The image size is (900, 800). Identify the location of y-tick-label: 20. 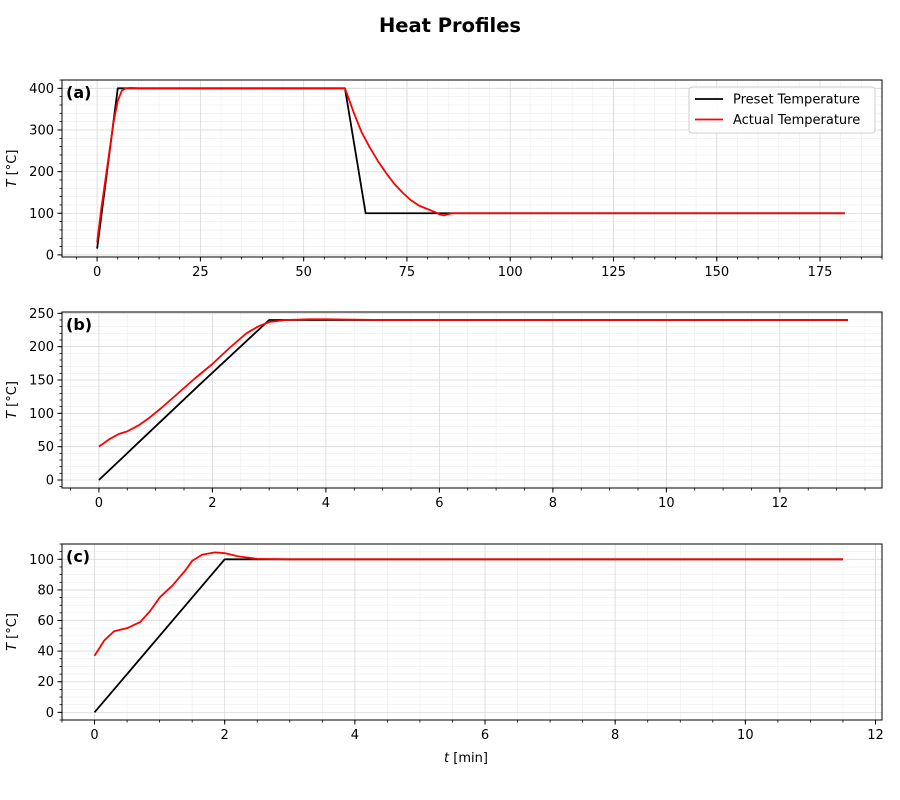
(45, 682).